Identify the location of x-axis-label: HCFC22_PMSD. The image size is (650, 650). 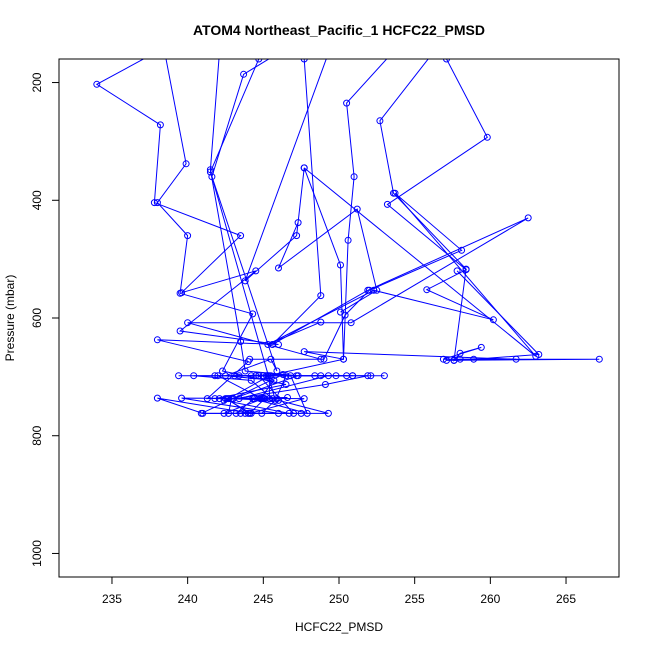
(339, 627).